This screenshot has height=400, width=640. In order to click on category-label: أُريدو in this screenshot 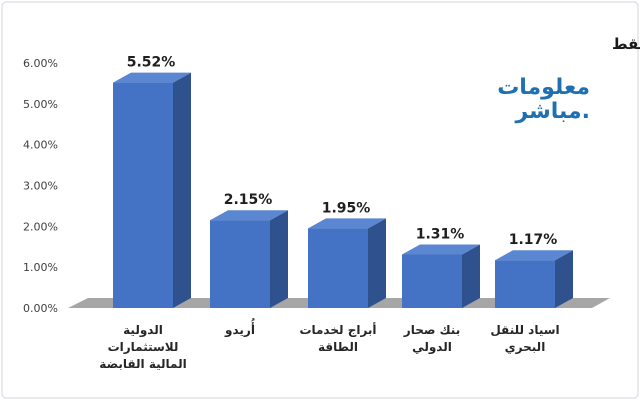, I will do `click(239, 328)`.